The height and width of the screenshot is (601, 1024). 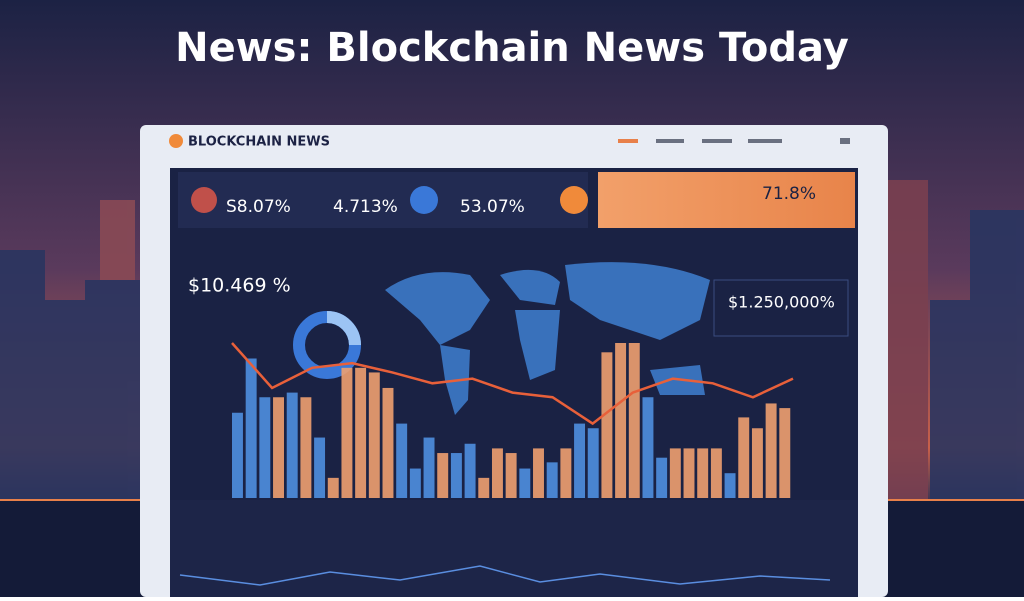 I want to click on bar-chart, so click(x=512, y=420).